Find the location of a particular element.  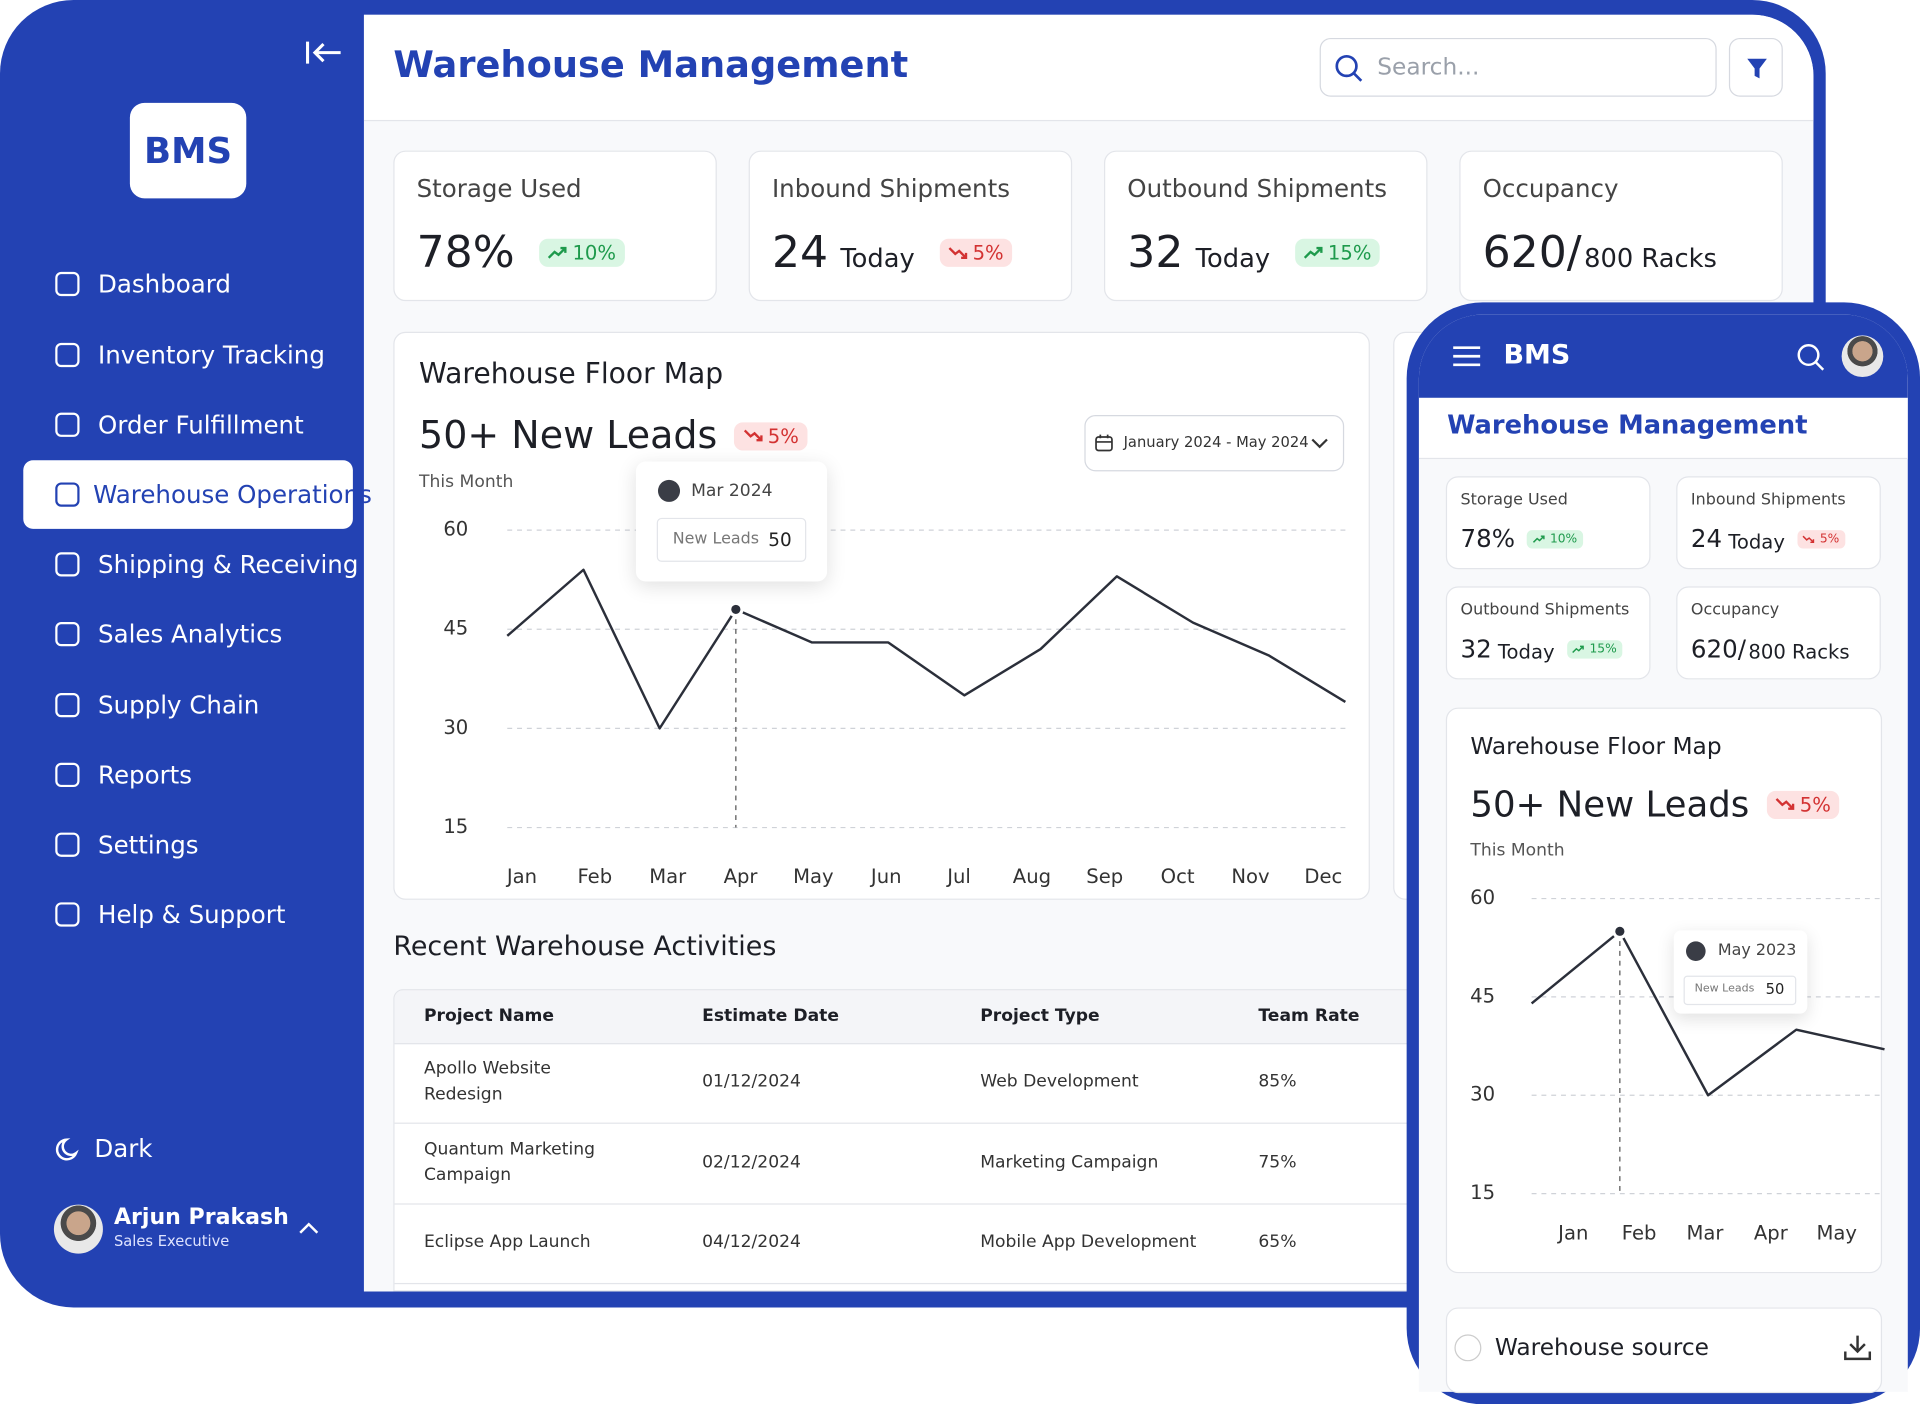

mobile-headline: 50+ New Leads is located at coordinates (1610, 804).